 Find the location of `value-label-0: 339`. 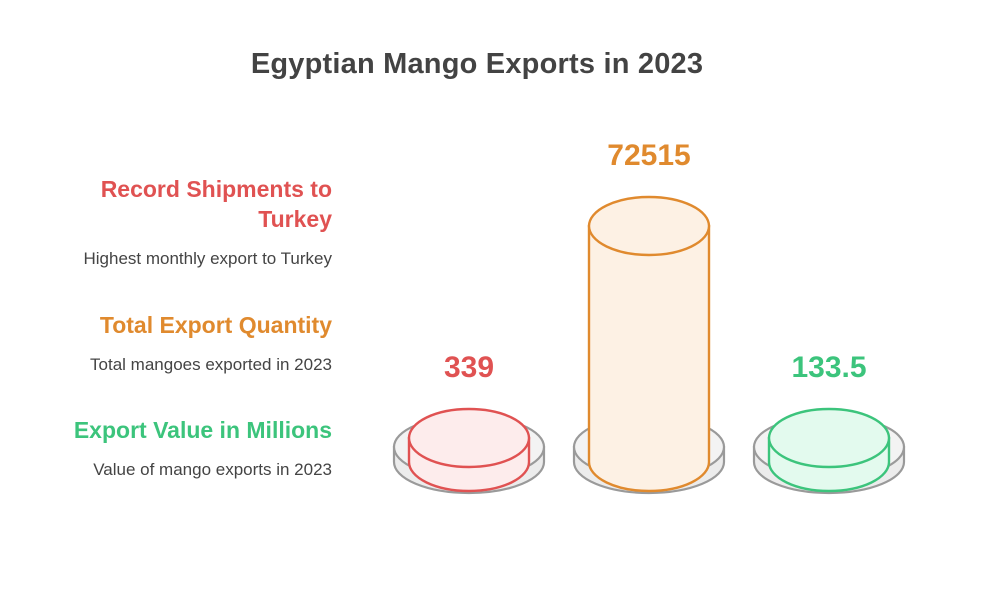

value-label-0: 339 is located at coordinates (469, 367).